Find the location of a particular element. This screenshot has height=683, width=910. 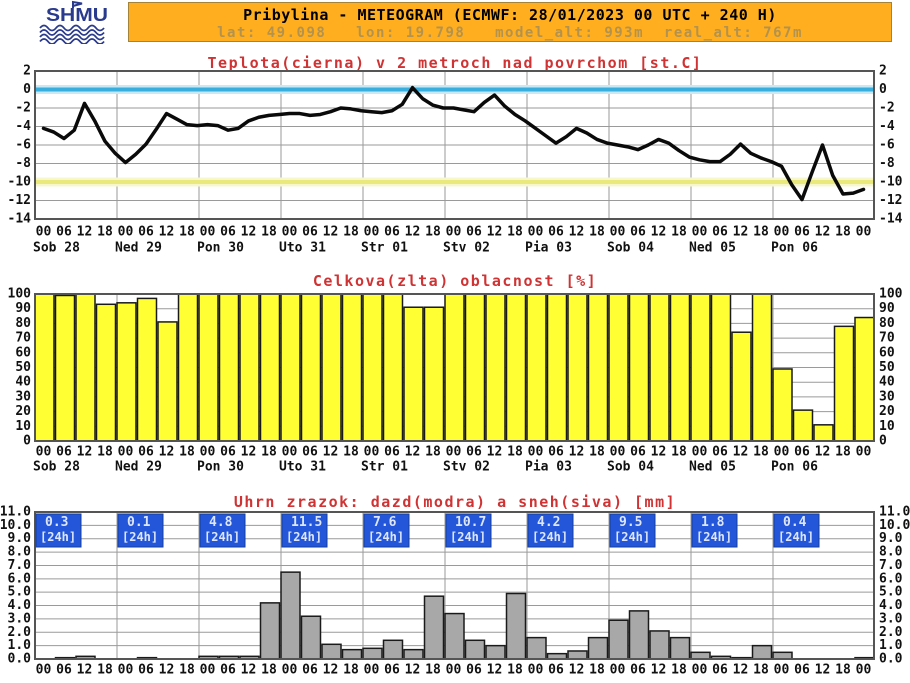

svg-text: 10.0 is located at coordinates (15, 525).